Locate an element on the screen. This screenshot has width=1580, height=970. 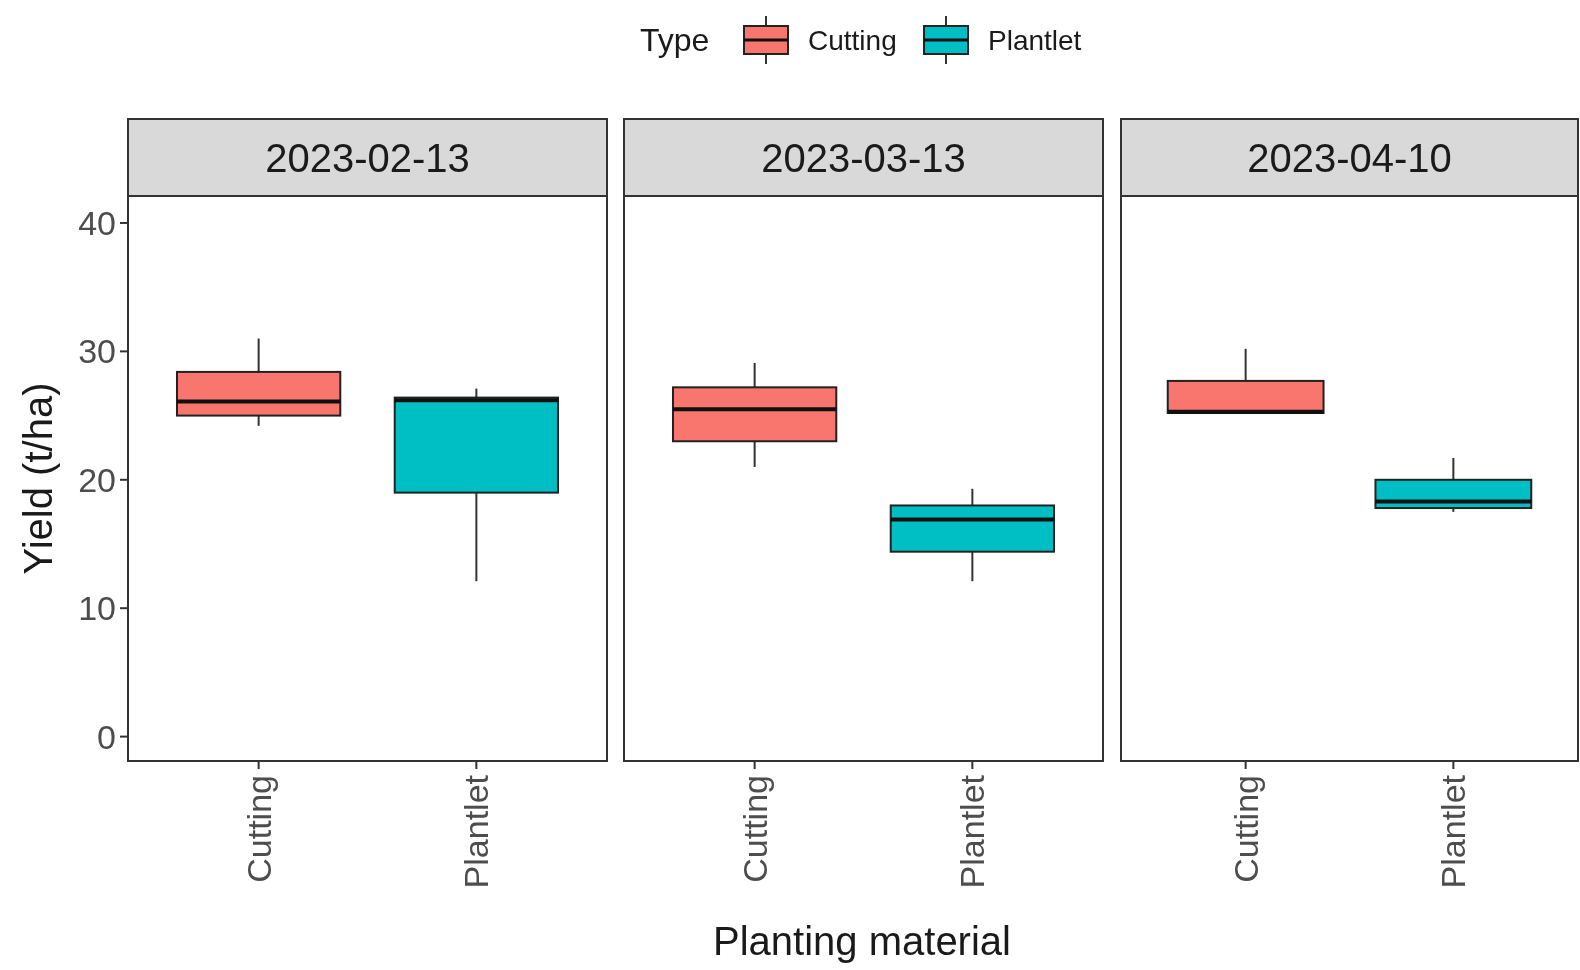
y-tick-label: 30 is located at coordinates (97, 351).